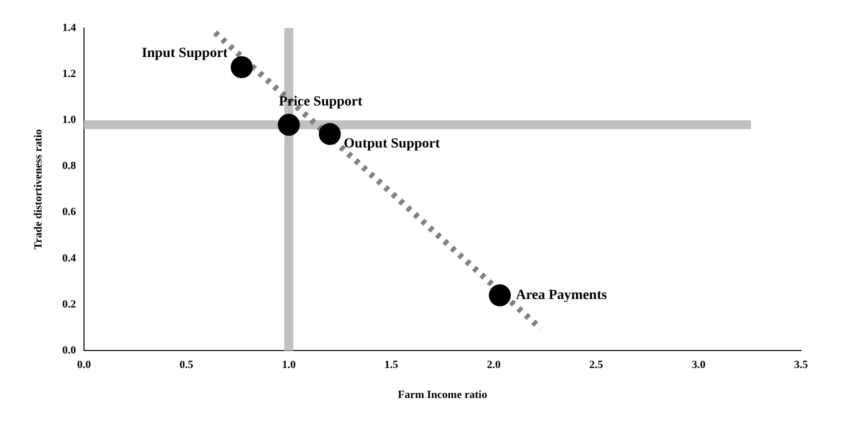 This screenshot has width=859, height=429. Describe the element at coordinates (320, 102) in the screenshot. I see `annotation: Price Support` at that location.